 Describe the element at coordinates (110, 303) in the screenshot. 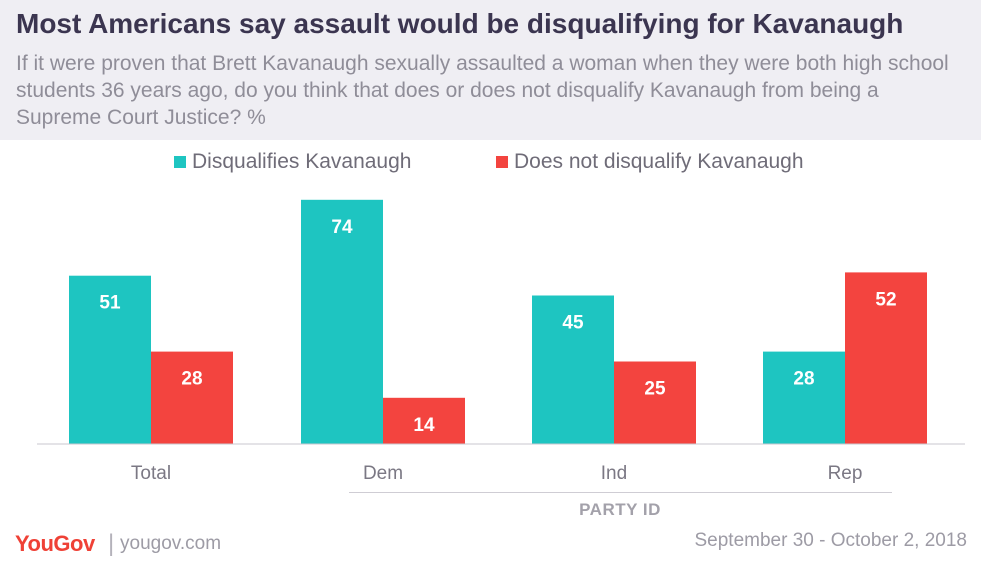

I see `value-label-total-disqualifies: 51` at that location.